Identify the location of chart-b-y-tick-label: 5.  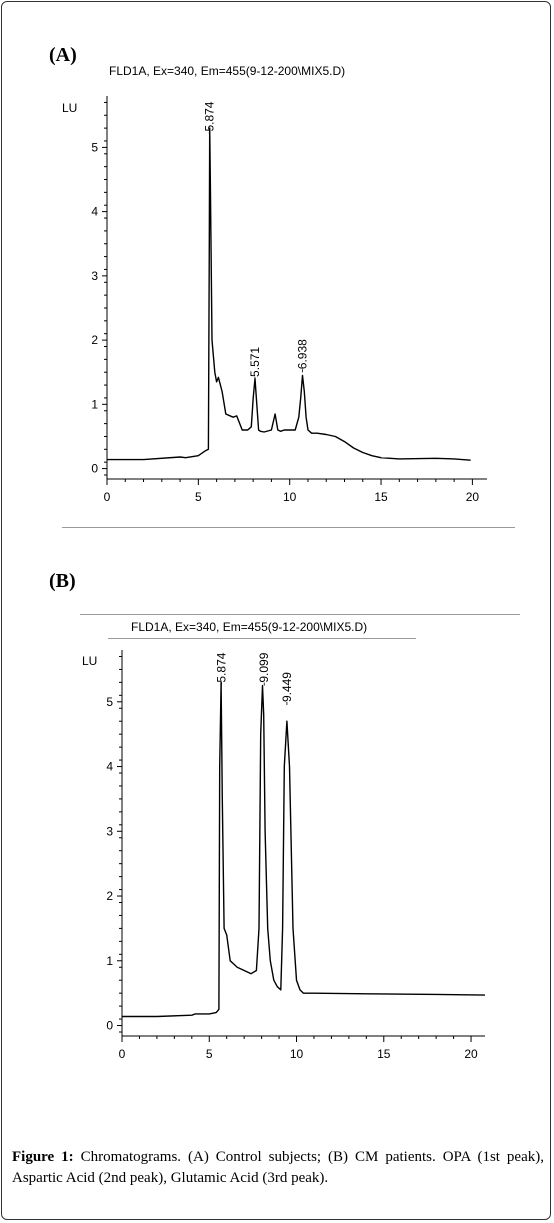
(109, 702).